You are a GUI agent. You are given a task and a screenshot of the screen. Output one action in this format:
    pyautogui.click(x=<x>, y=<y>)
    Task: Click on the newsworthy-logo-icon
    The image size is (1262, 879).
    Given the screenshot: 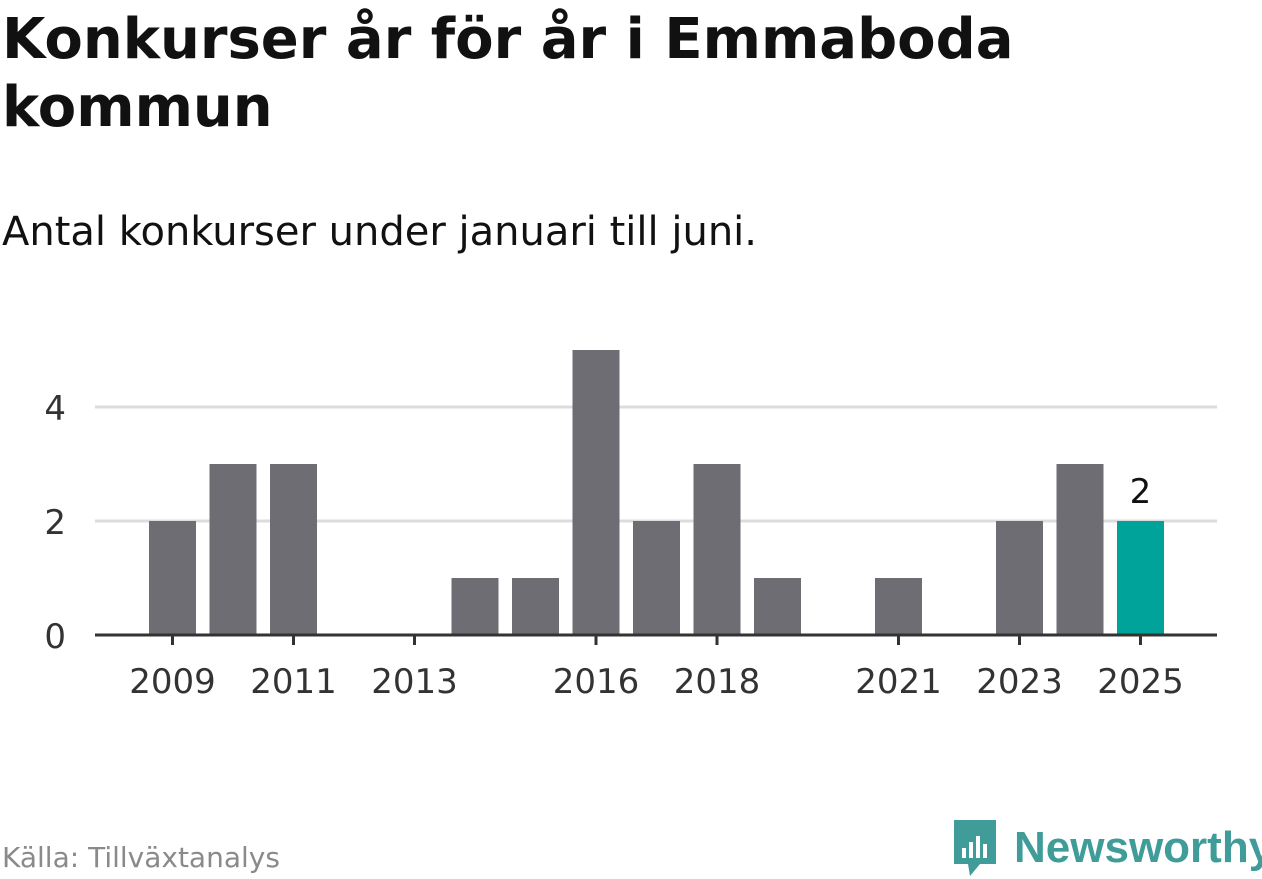 What is the action you would take?
    pyautogui.click(x=975, y=848)
    